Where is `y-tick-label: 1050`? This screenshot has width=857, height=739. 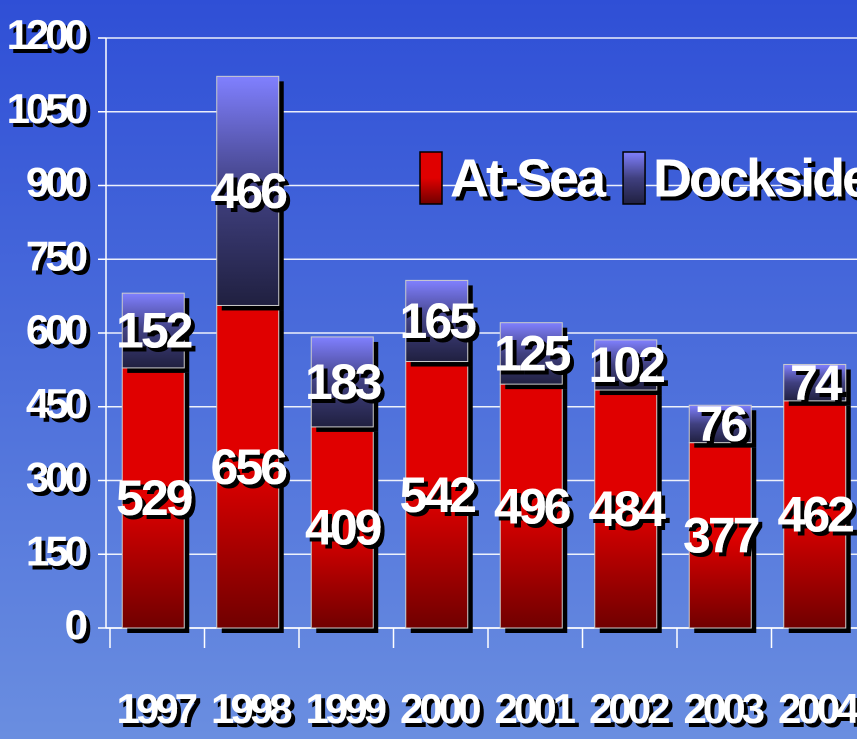 y-tick-label: 1050 is located at coordinates (47, 108).